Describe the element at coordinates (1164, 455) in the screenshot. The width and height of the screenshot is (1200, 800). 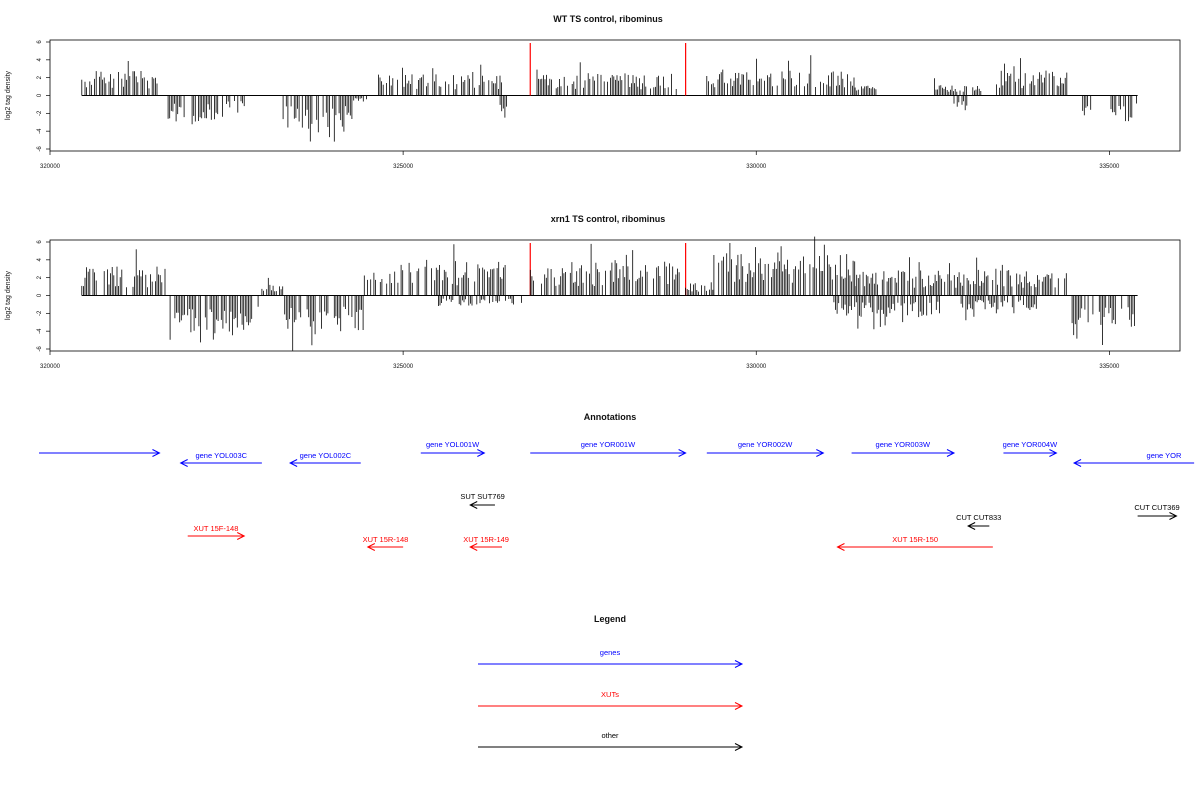
I see `annotation-label: gene YOR` at that location.